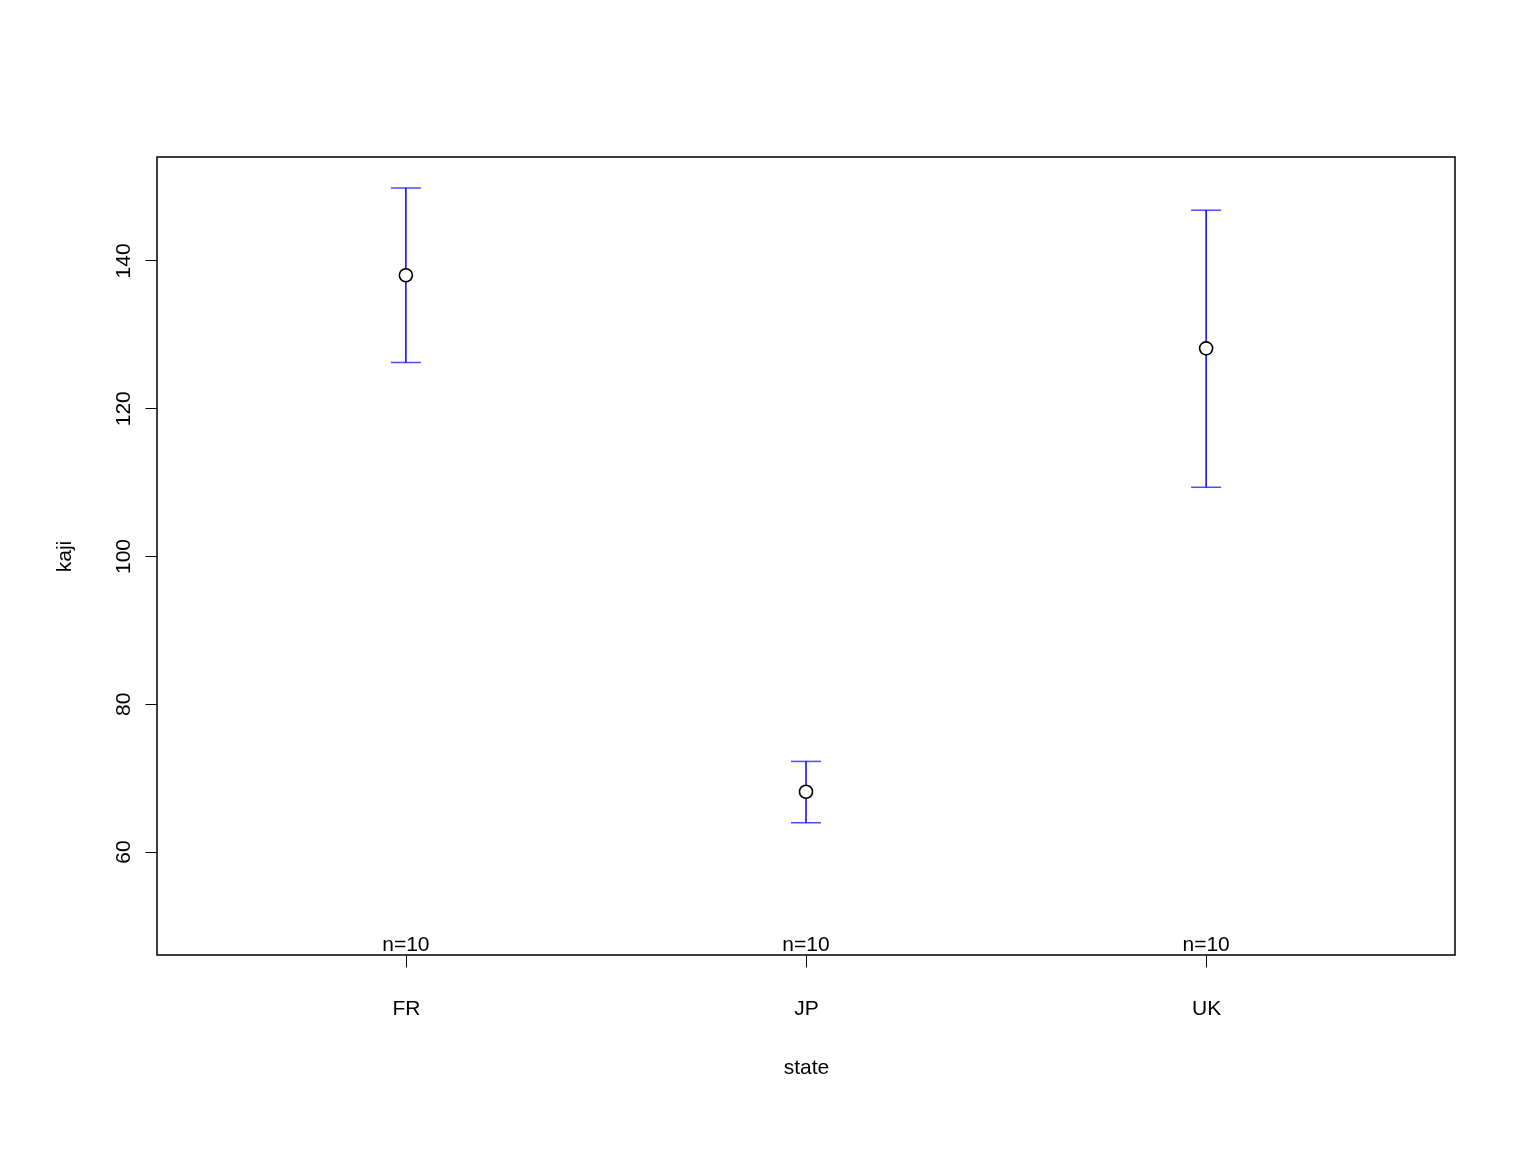  Describe the element at coordinates (806, 1007) in the screenshot. I see `x-tick-label: JP` at that location.